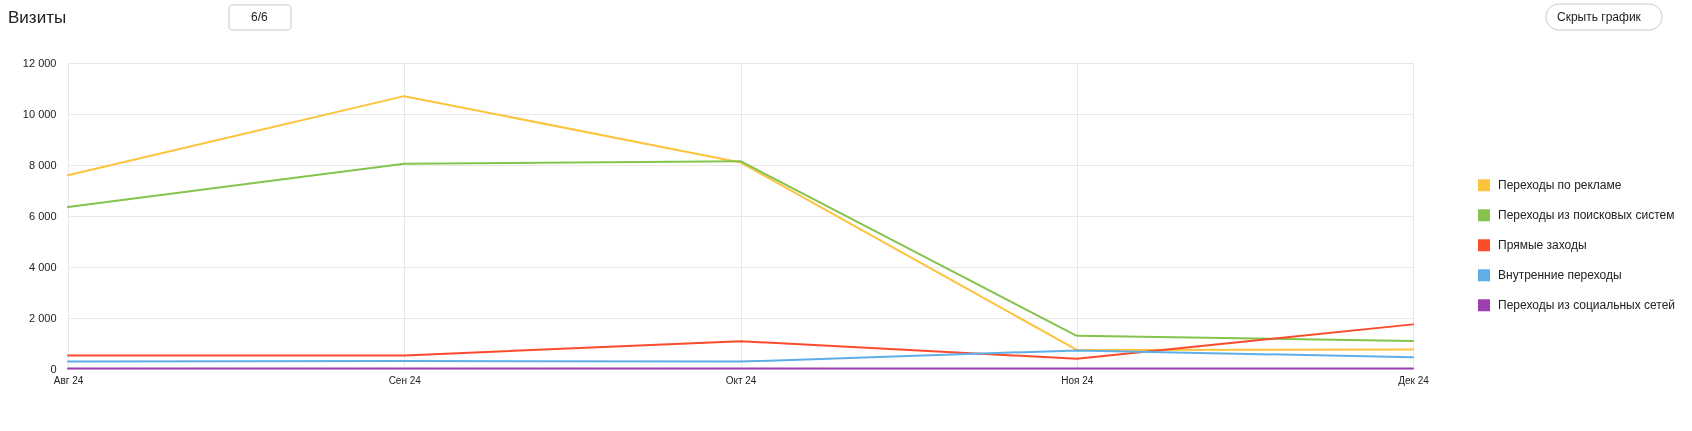 Image resolution: width=1692 pixels, height=431 pixels. Describe the element at coordinates (37, 17) in the screenshot. I see `chart-title: Визиты` at that location.